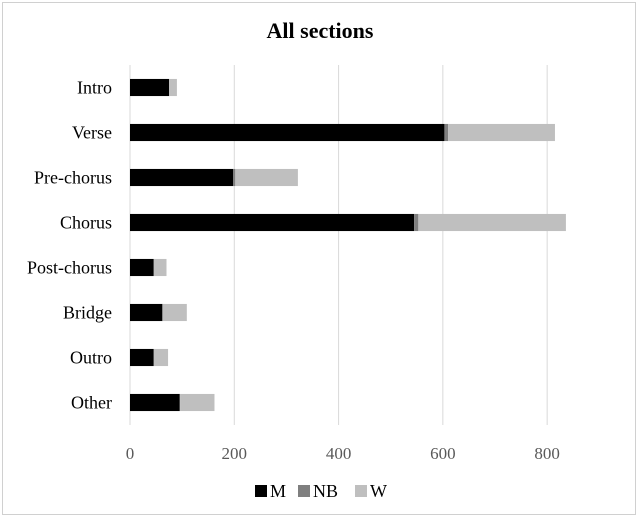  I want to click on category-label: Outro, so click(91, 358).